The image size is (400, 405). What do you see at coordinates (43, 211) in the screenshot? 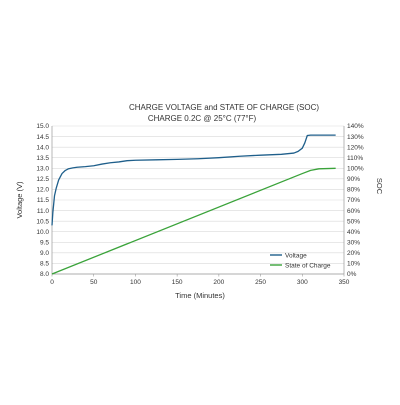
I see `y-tick-label: 11.0` at bounding box center [43, 211].